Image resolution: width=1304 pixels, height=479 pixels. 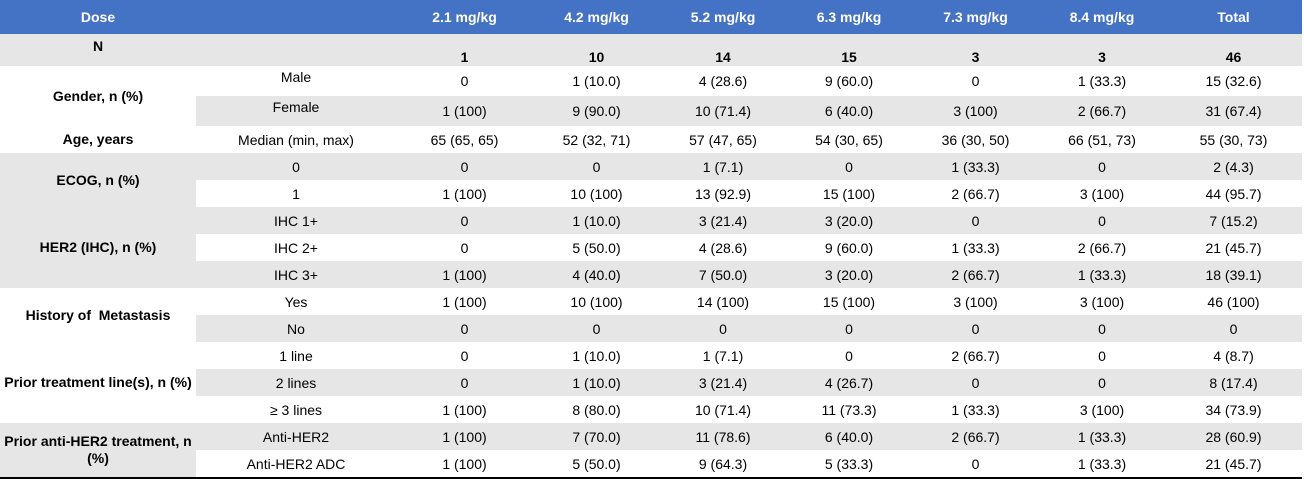 I want to click on age-label: Age, years, so click(x=98, y=139).